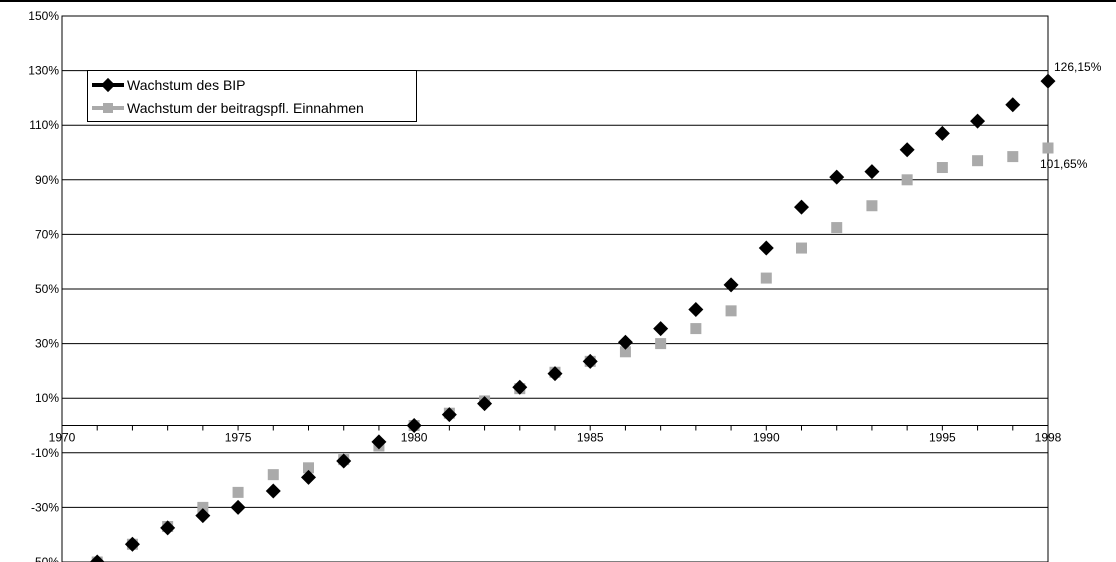 This screenshot has width=1116, height=562. Describe the element at coordinates (45, 453) in the screenshot. I see `y-tick-label: -10%` at that location.